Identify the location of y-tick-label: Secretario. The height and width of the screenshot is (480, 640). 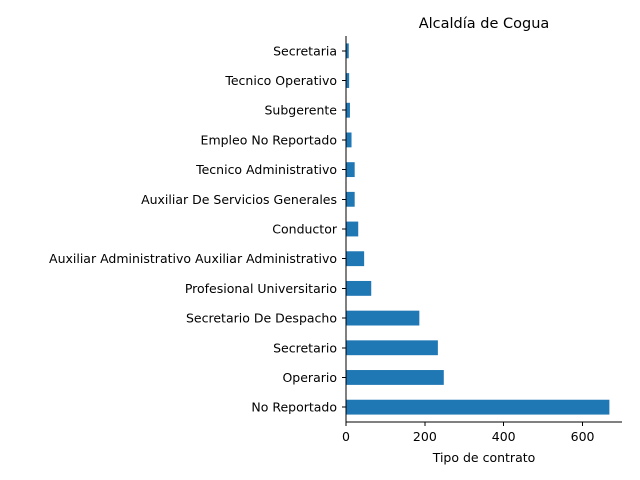
(305, 347).